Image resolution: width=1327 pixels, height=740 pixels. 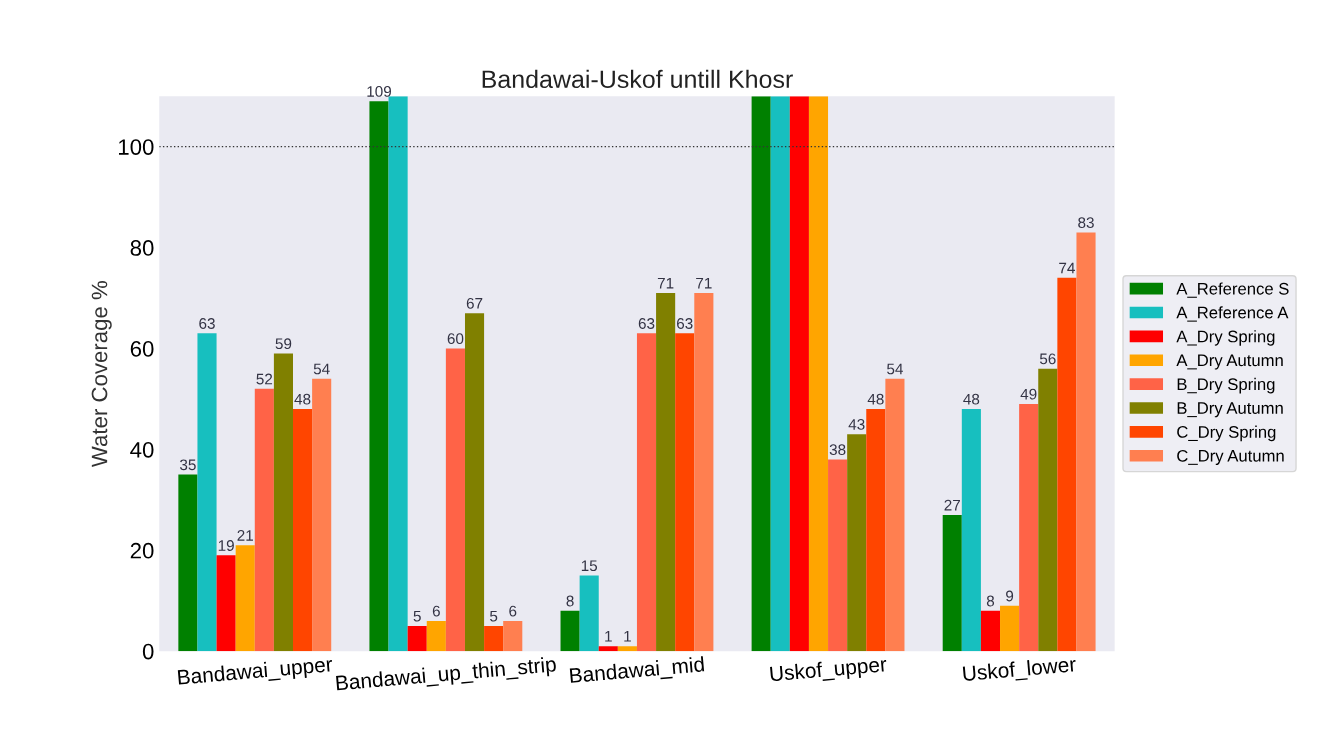 I want to click on data-label: 74, so click(x=1067, y=268).